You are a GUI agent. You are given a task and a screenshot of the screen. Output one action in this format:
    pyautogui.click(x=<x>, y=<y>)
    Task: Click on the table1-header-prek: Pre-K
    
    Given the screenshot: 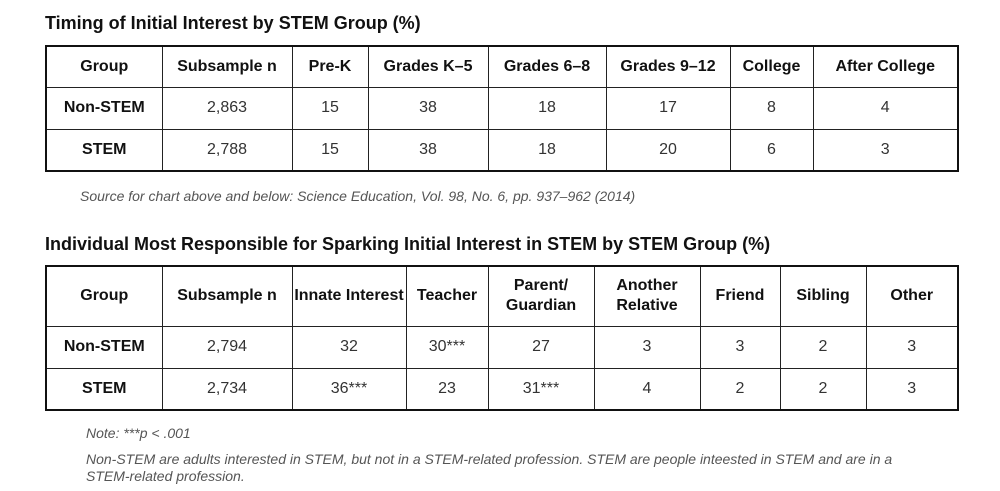 What is the action you would take?
    pyautogui.click(x=330, y=66)
    